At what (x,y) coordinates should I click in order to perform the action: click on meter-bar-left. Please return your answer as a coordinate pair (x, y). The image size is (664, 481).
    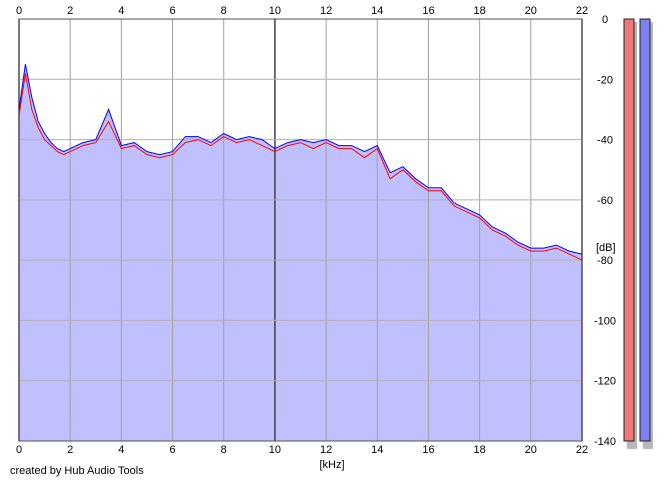
    Looking at the image, I should click on (629, 230).